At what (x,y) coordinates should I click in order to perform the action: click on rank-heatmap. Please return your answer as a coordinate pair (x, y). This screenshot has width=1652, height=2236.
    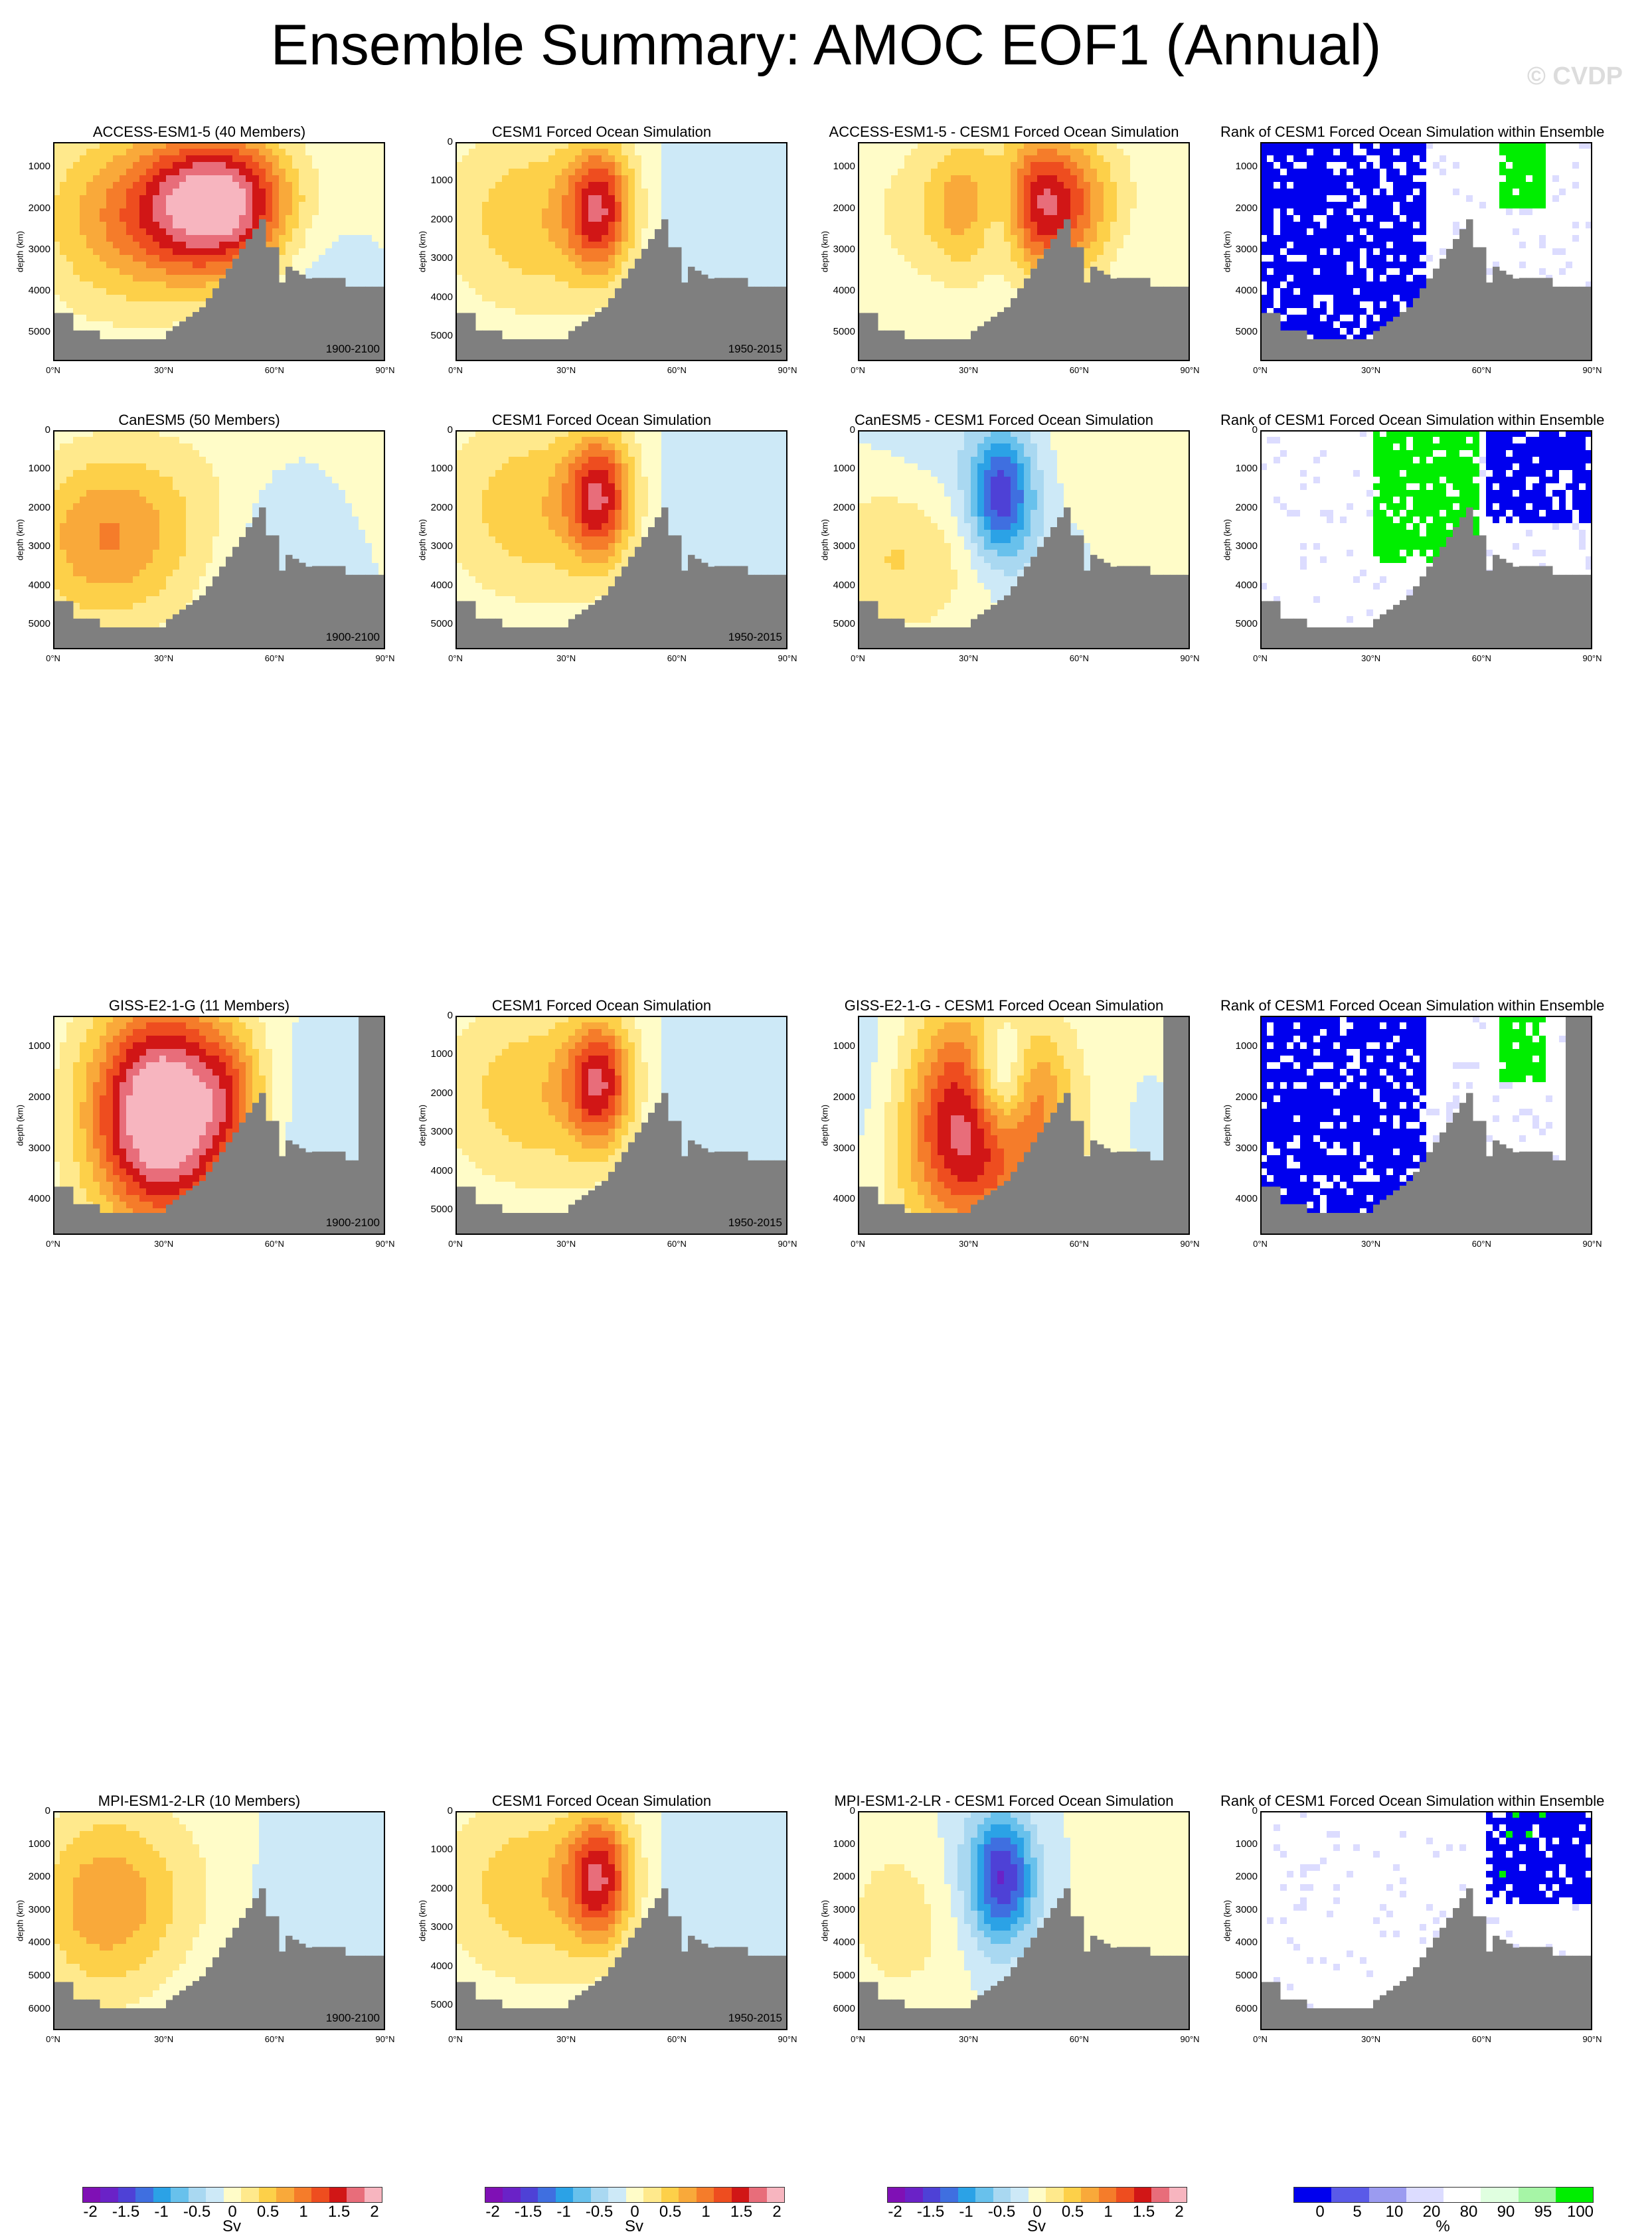
    Looking at the image, I should click on (1426, 1920).